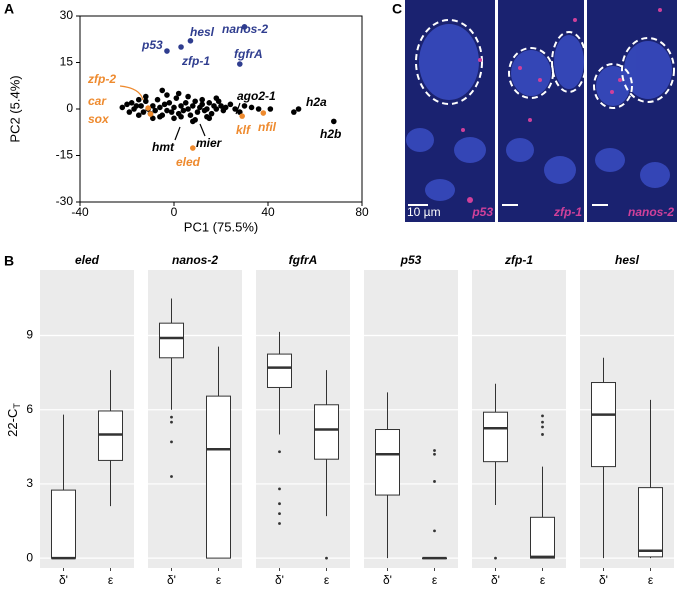 This screenshot has height=591, width=677. What do you see at coordinates (195, 61) in the screenshot?
I see `annotation: zfp-1` at bounding box center [195, 61].